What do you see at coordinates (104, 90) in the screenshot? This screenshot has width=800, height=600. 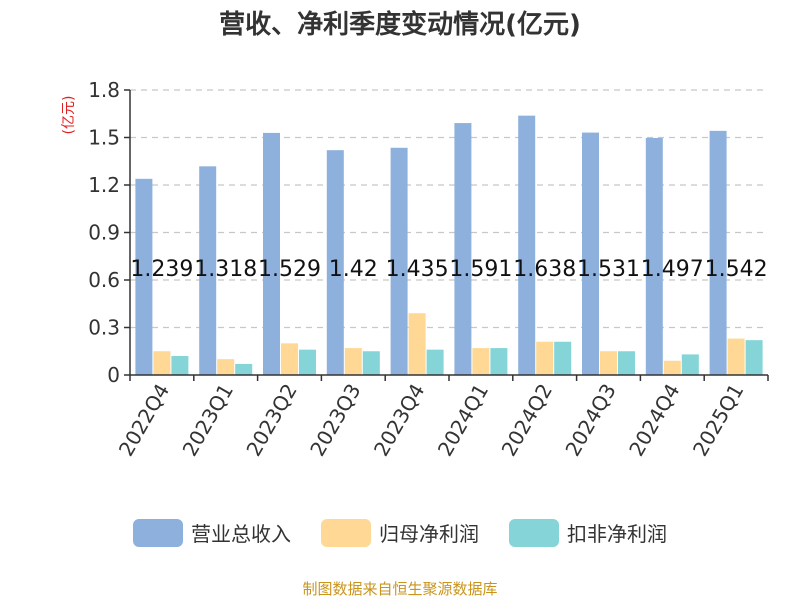 I see `y-tick-label: 1.8` at bounding box center [104, 90].